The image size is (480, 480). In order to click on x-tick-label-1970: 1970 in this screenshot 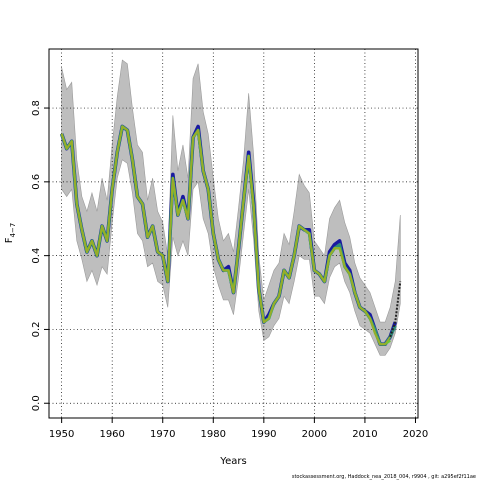, I will do `click(162, 434)`.